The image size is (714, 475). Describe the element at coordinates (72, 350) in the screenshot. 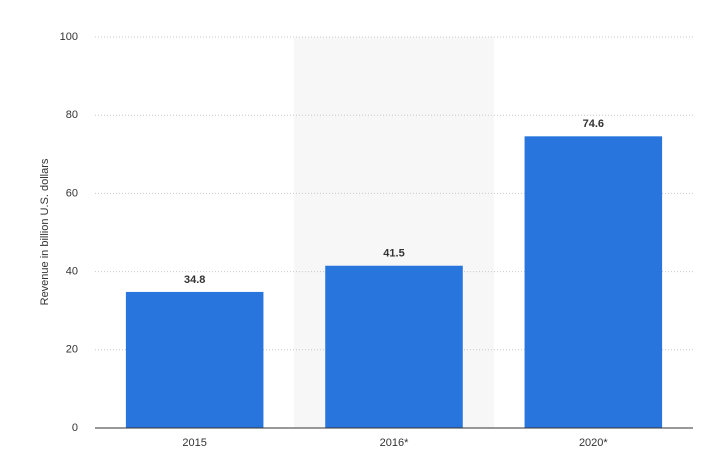

I see `y-tick-label: 20` at that location.